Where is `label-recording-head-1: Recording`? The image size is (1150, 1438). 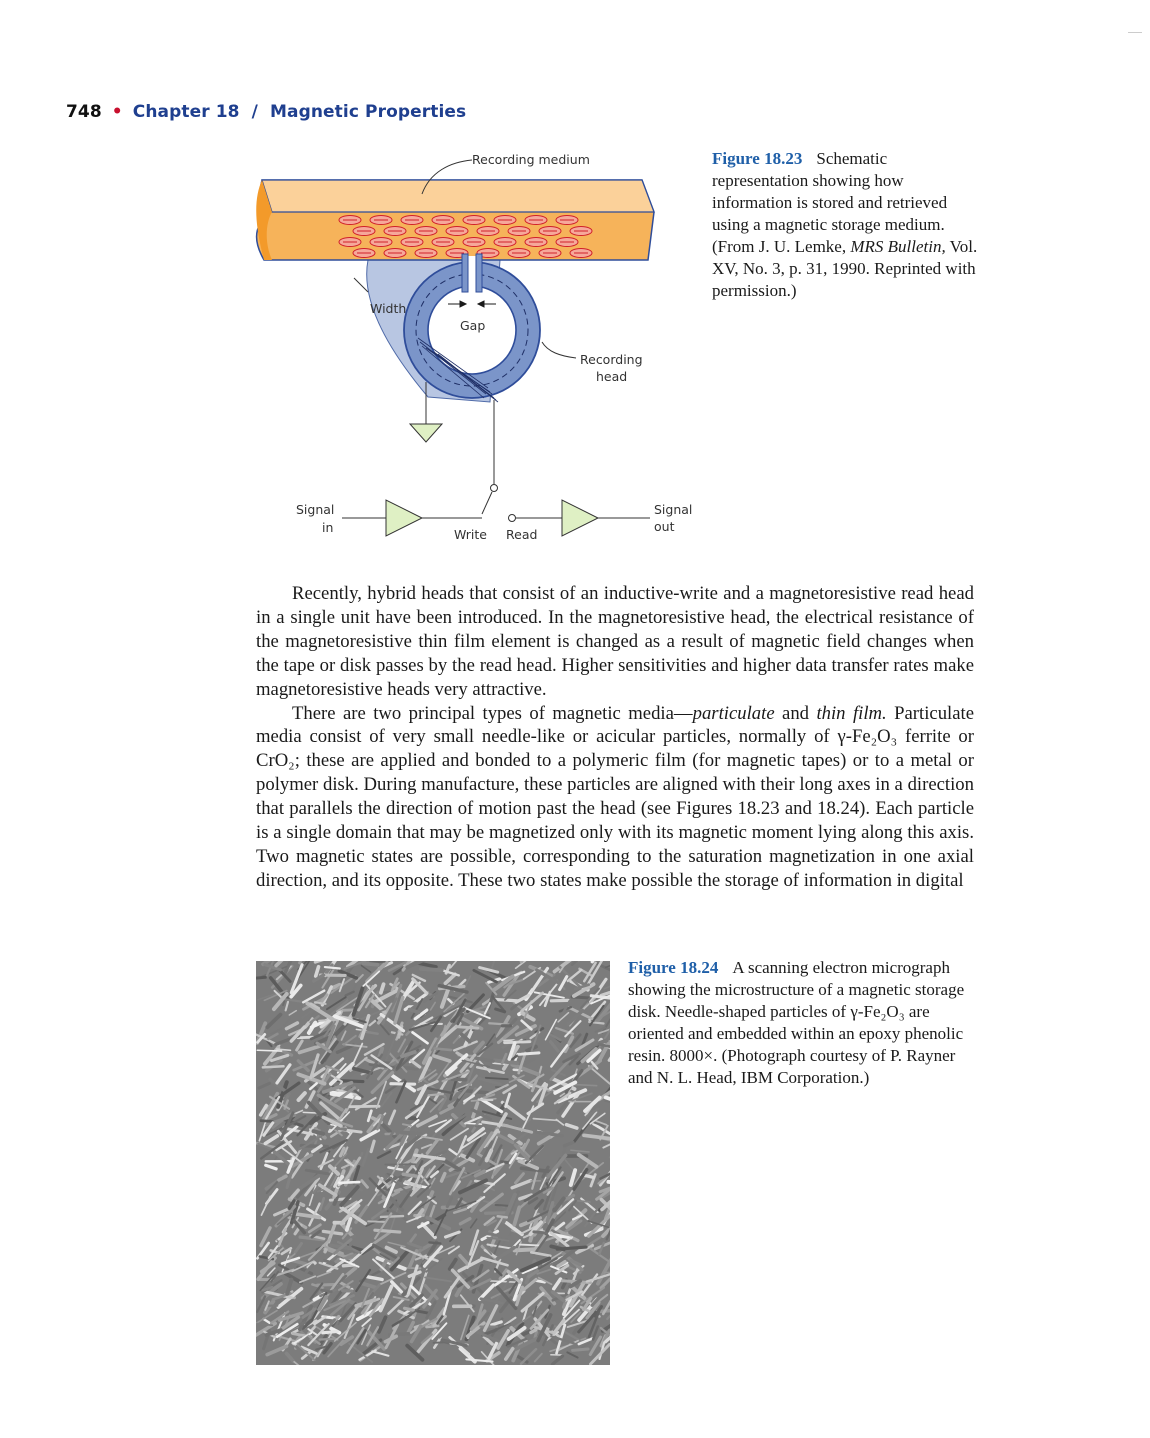 label-recording-head-1: Recording is located at coordinates (611, 359).